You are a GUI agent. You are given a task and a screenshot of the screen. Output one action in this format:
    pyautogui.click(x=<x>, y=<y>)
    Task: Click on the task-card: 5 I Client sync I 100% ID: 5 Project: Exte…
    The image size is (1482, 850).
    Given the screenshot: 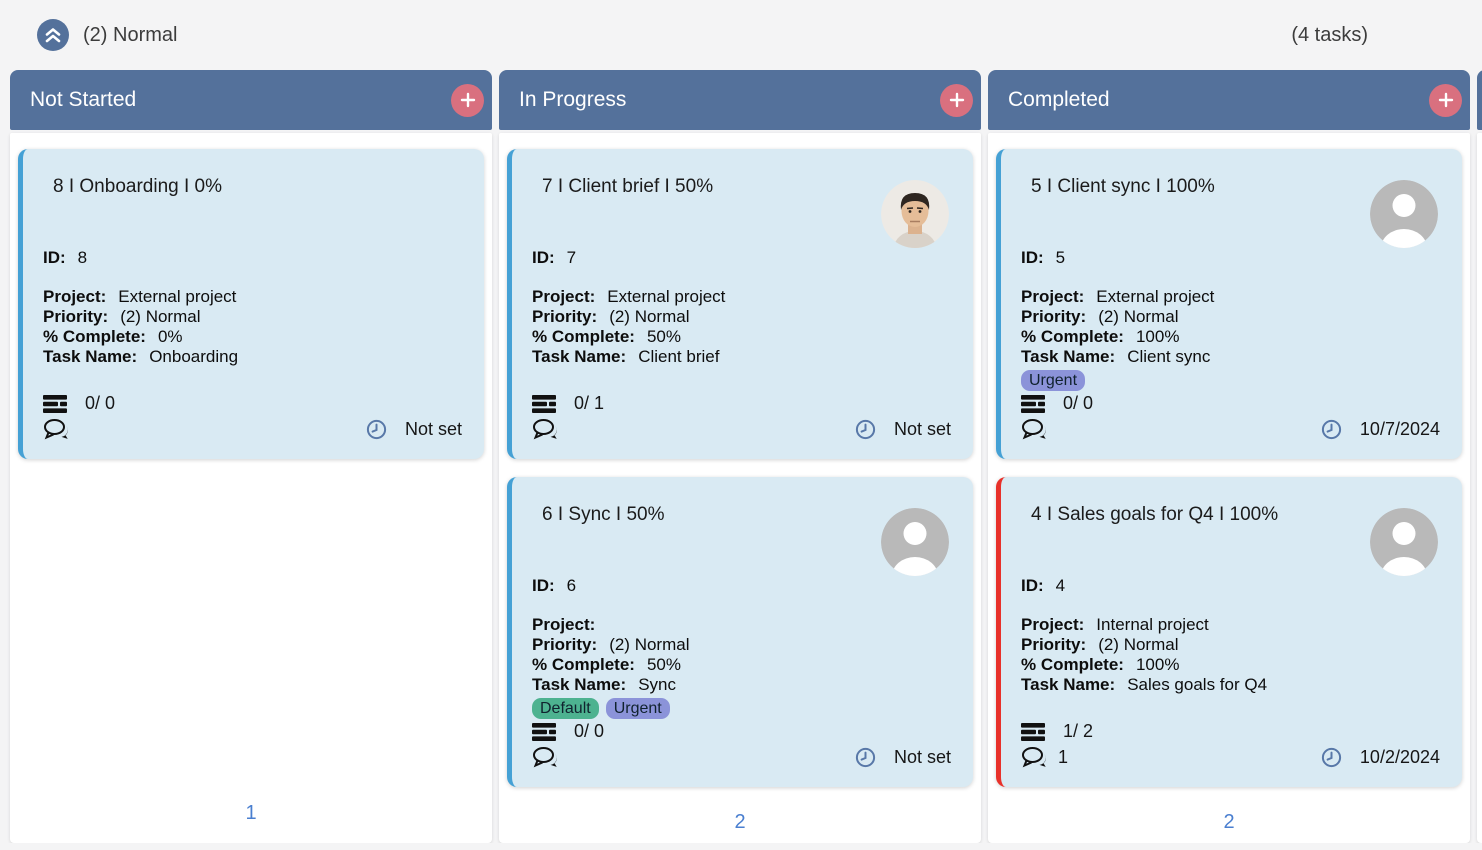 What is the action you would take?
    pyautogui.click(x=1229, y=304)
    